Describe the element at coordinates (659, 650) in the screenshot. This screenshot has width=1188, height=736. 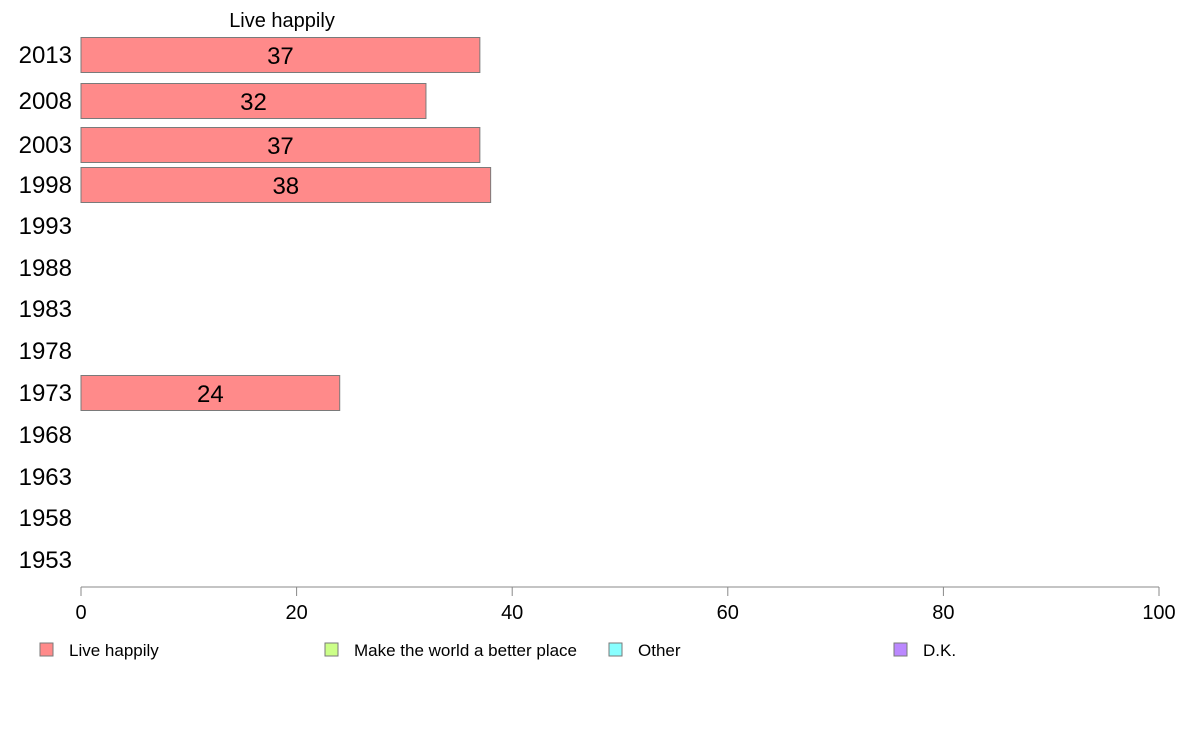
I see `legend-label: Other` at that location.